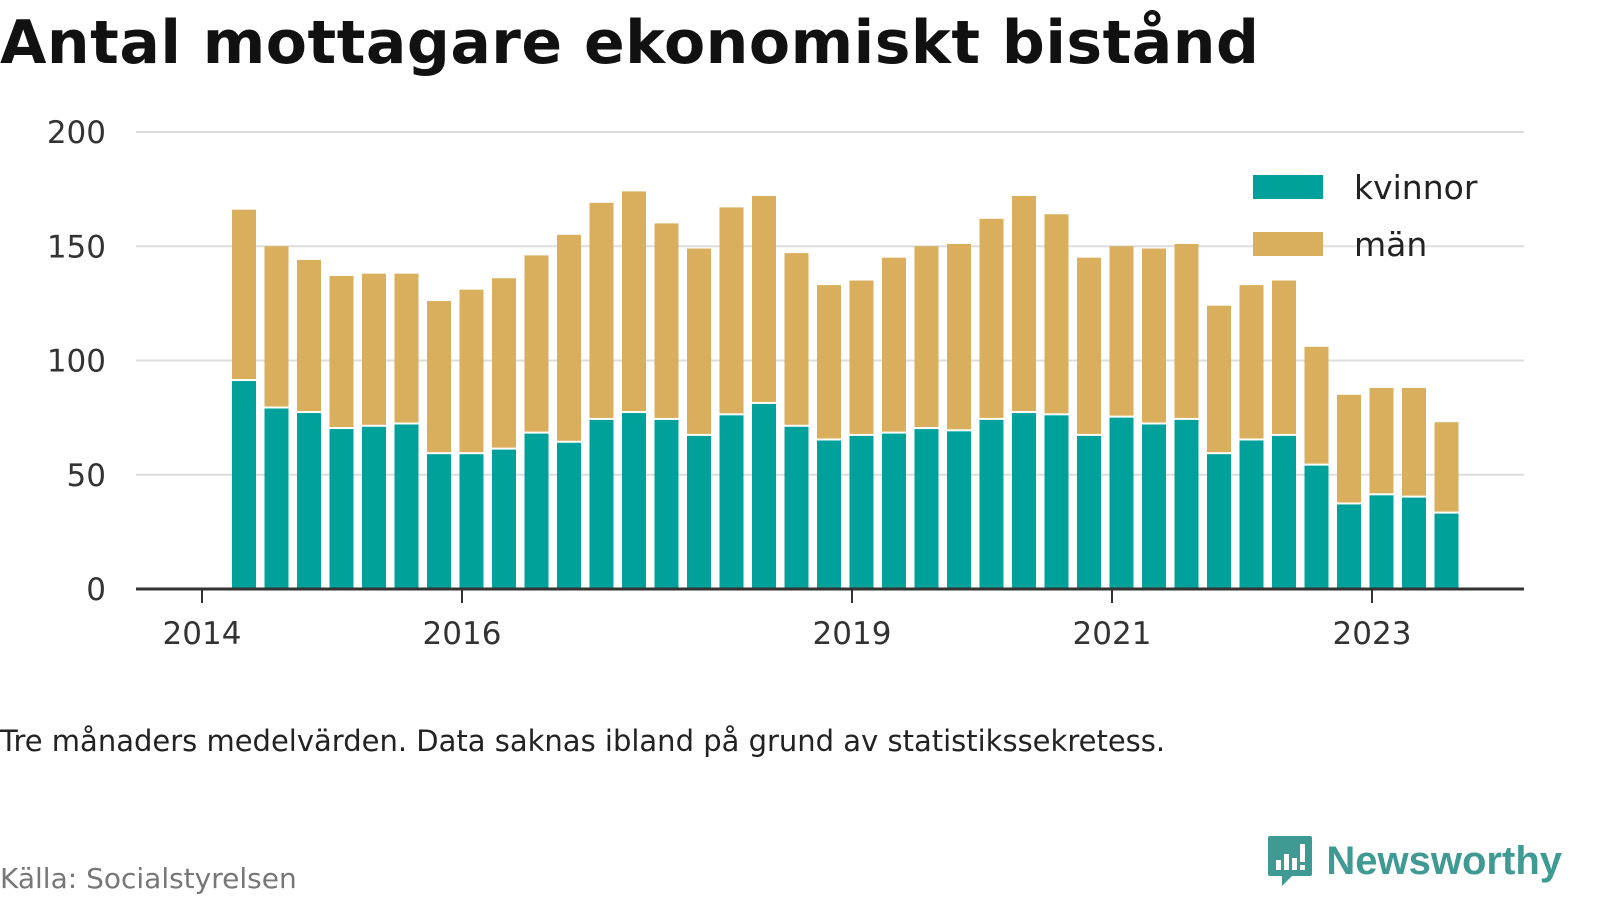  What do you see at coordinates (148, 878) in the screenshot?
I see `source-text: Källa: Socialstyrelsen` at bounding box center [148, 878].